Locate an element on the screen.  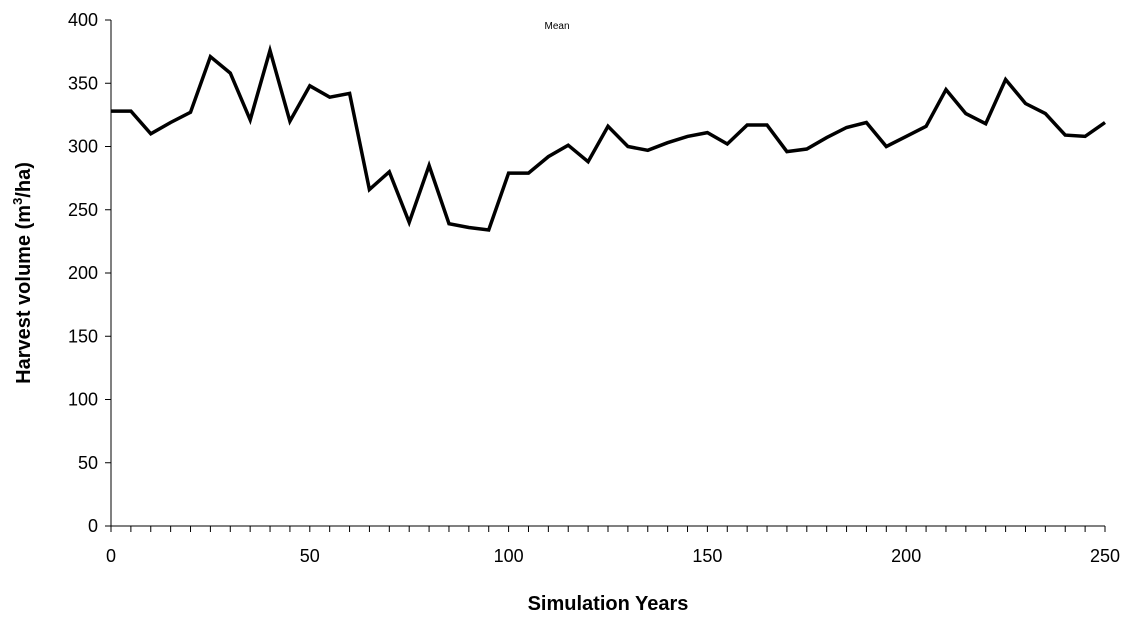
y-axis-title-superscript: 3 is located at coordinates (17, 201).